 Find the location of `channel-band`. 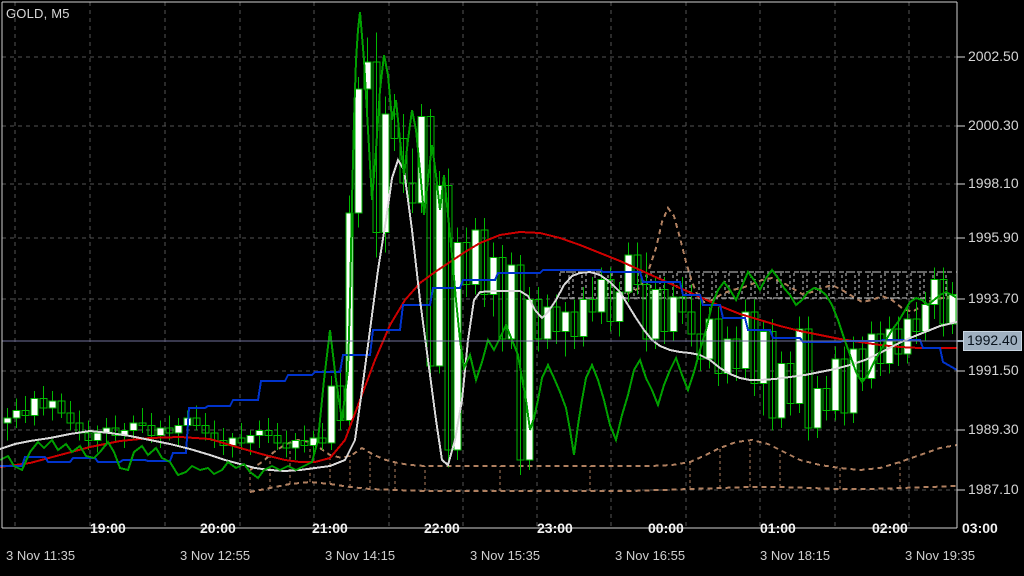

channel-band is located at coordinates (758, 285).